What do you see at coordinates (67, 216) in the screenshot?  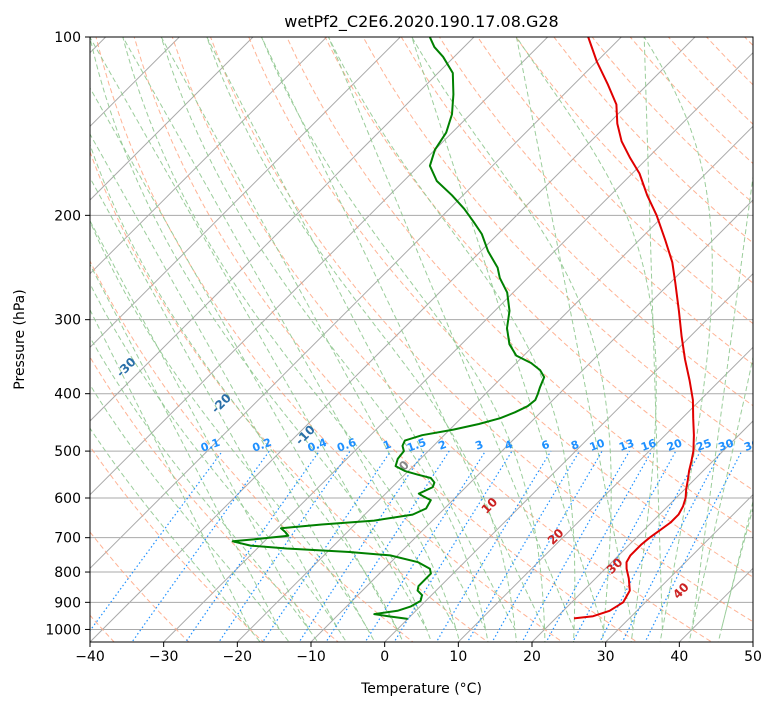 I see `y-tick-label: 200` at bounding box center [67, 216].